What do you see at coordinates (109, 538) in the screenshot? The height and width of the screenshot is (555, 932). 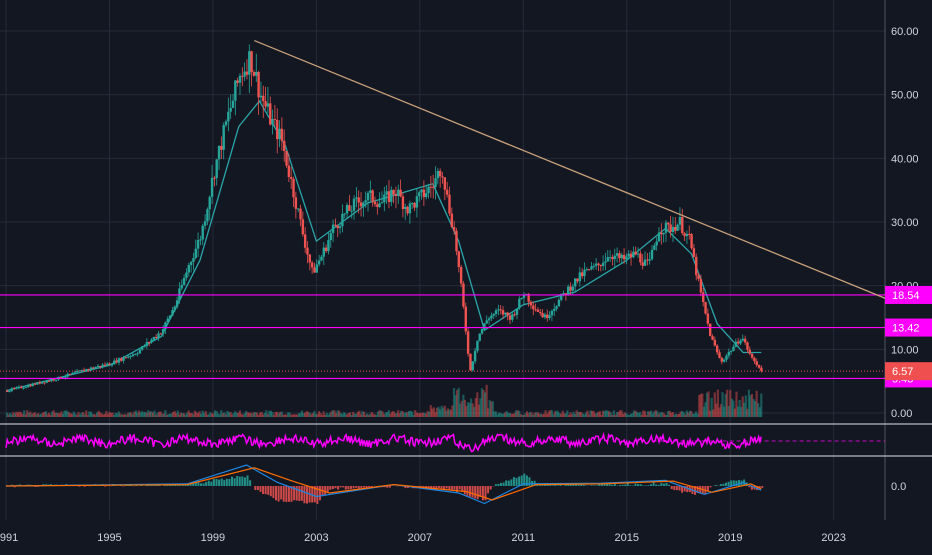 I see `x-tick-label: 1995` at bounding box center [109, 538].